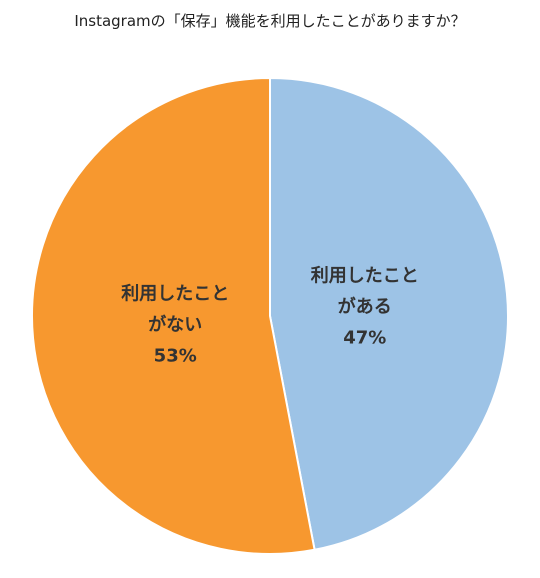  I want to click on category-label: 利用したことがある, so click(364, 291).